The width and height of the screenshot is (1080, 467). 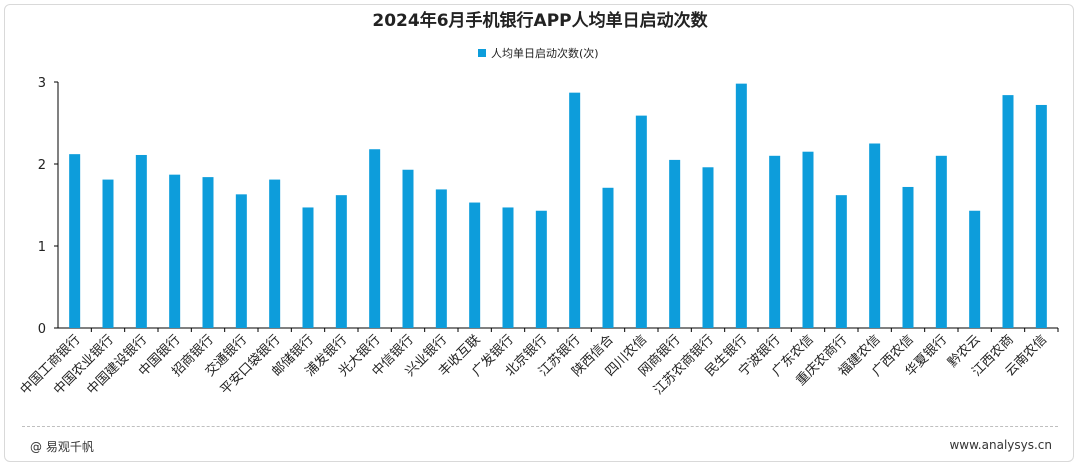 I want to click on footer-site: www.analysys.cn, so click(x=1000, y=445).